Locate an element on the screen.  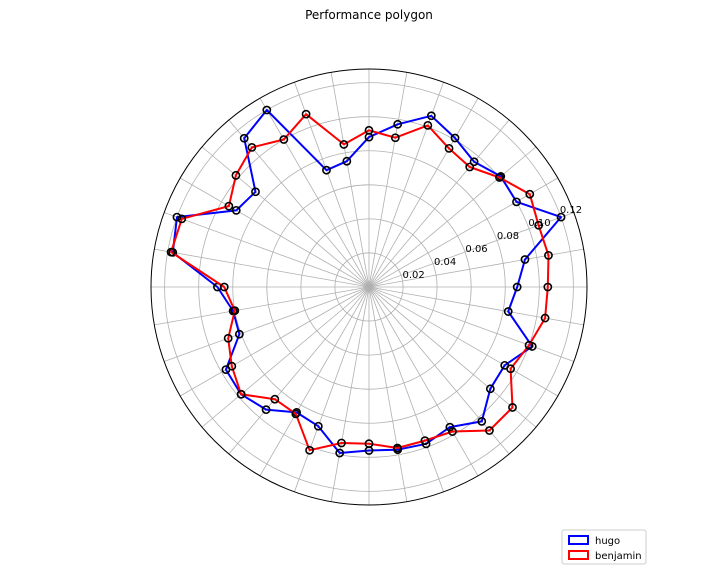
legend: hugo benjamin is located at coordinates (604, 547).